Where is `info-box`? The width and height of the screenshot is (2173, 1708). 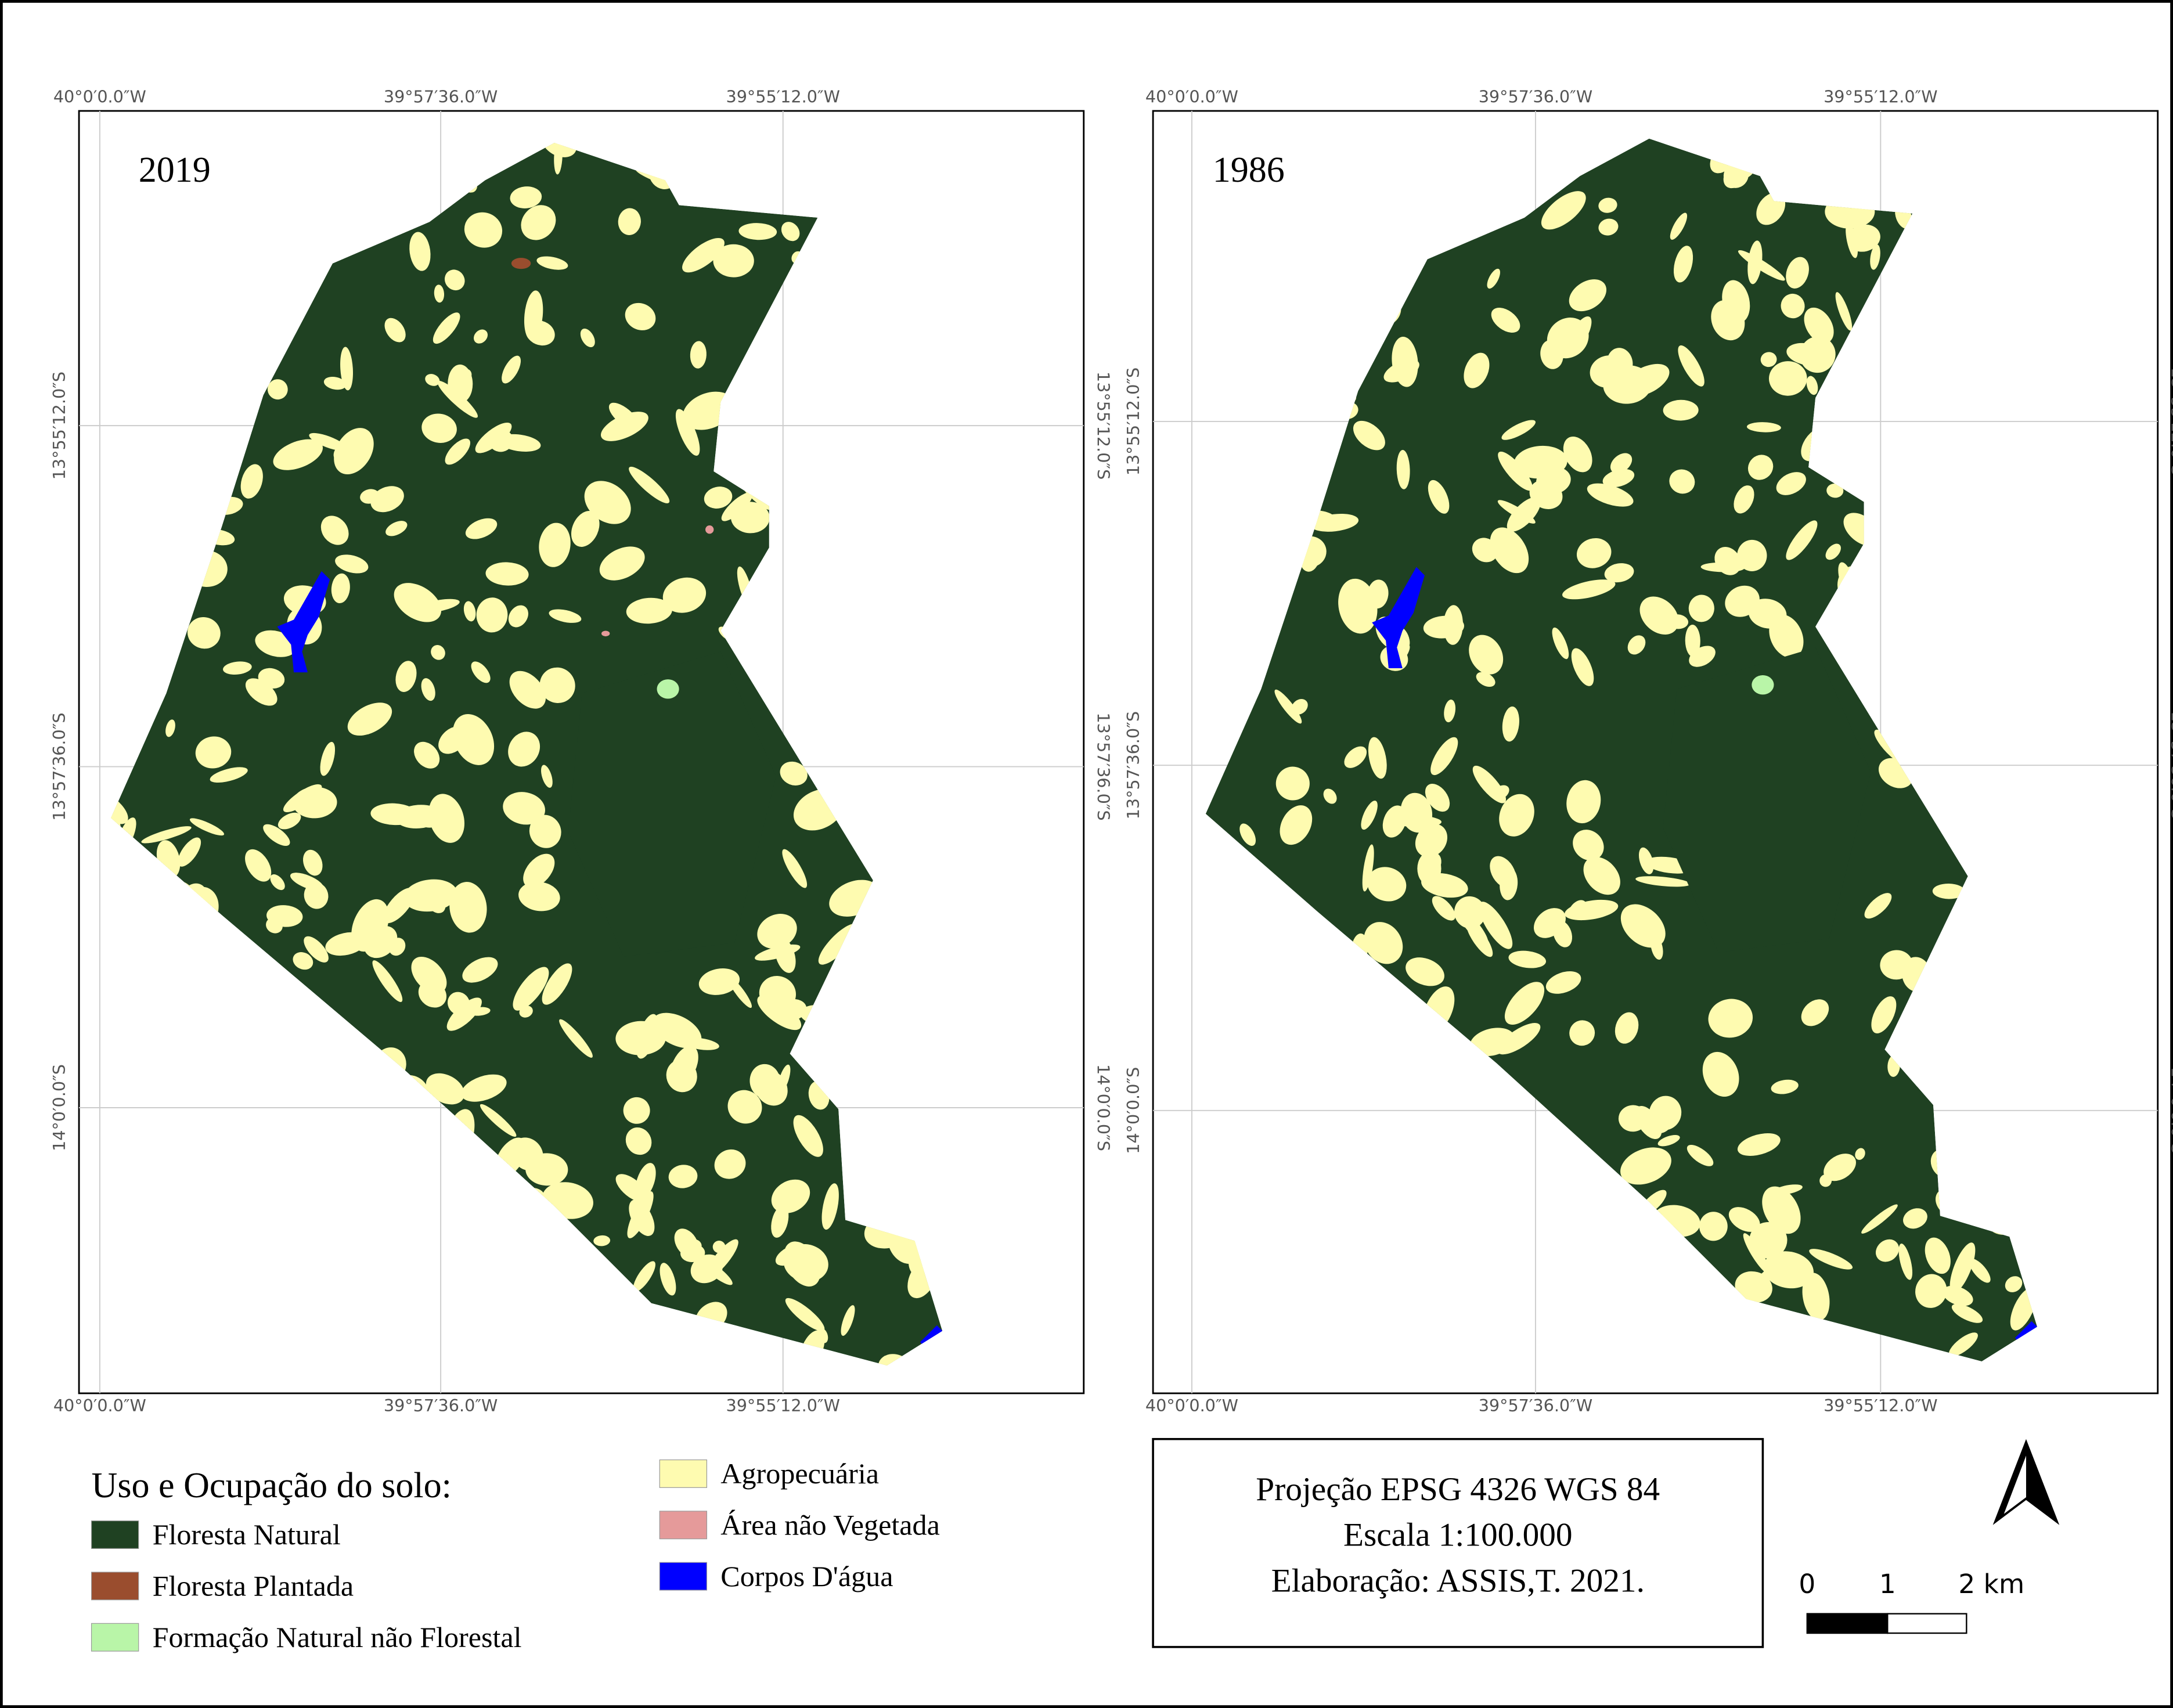
info-box is located at coordinates (1458, 1542).